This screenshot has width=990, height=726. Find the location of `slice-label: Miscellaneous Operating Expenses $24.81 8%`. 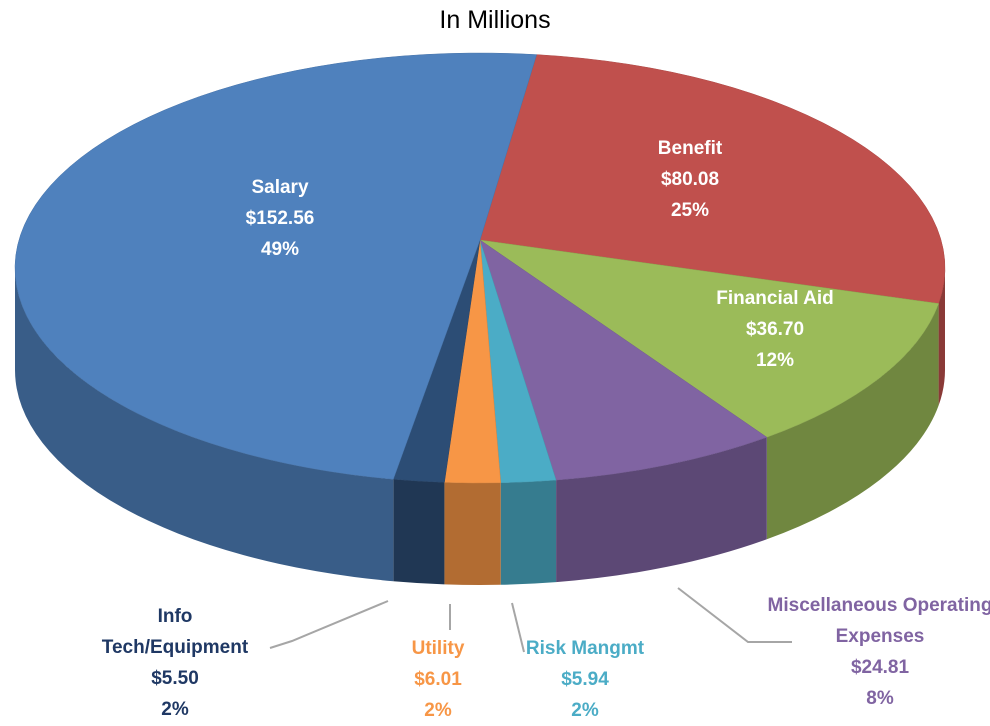

slice-label: Miscellaneous Operating Expenses $24.81 8% is located at coordinates (877, 652).